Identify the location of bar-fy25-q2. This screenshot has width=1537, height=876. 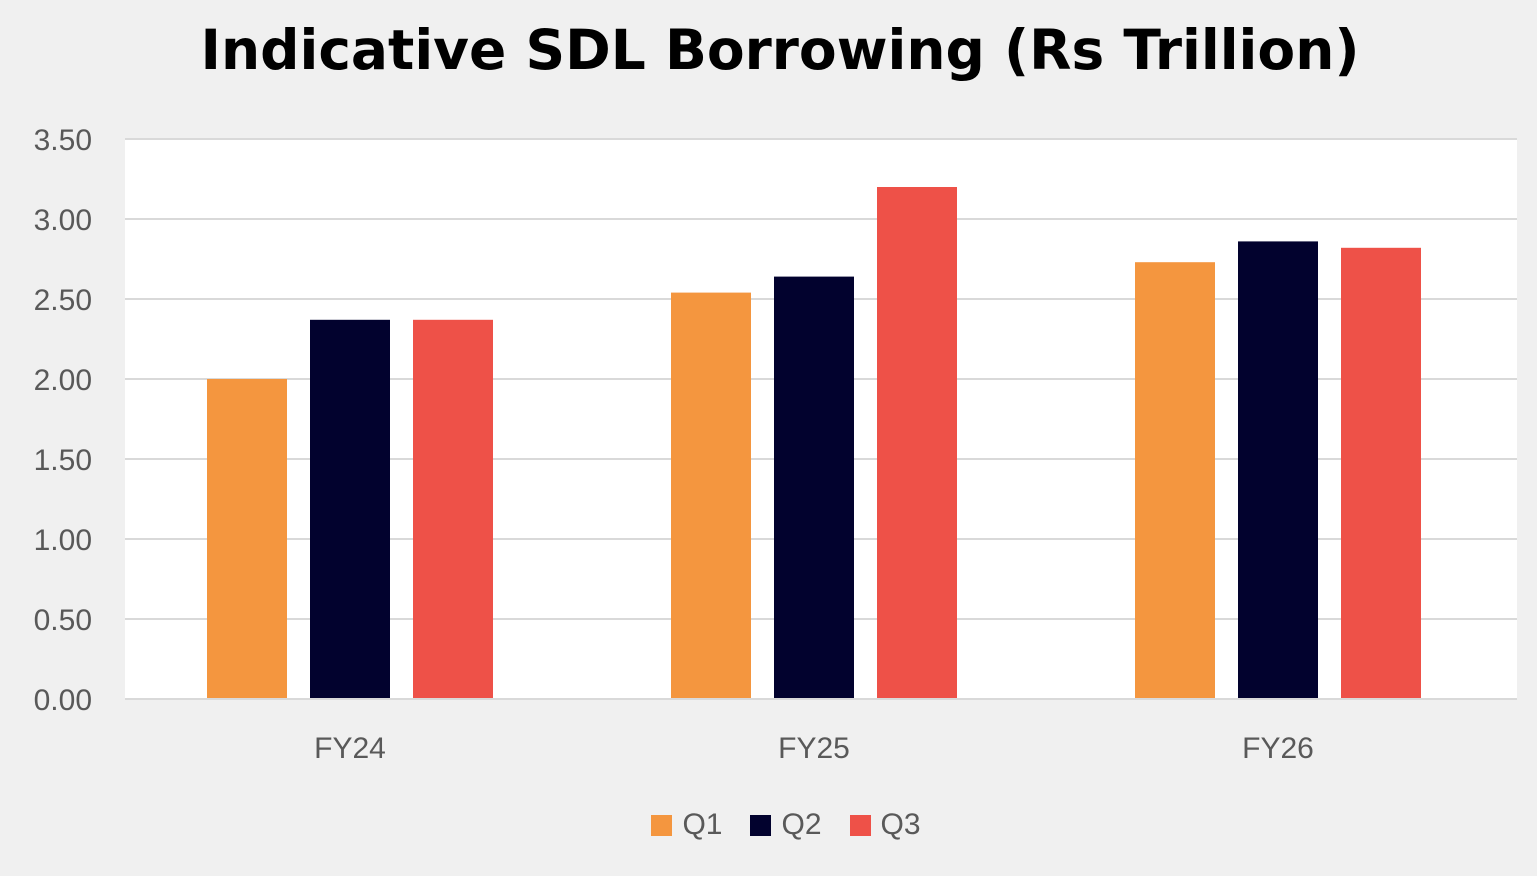
(814, 487).